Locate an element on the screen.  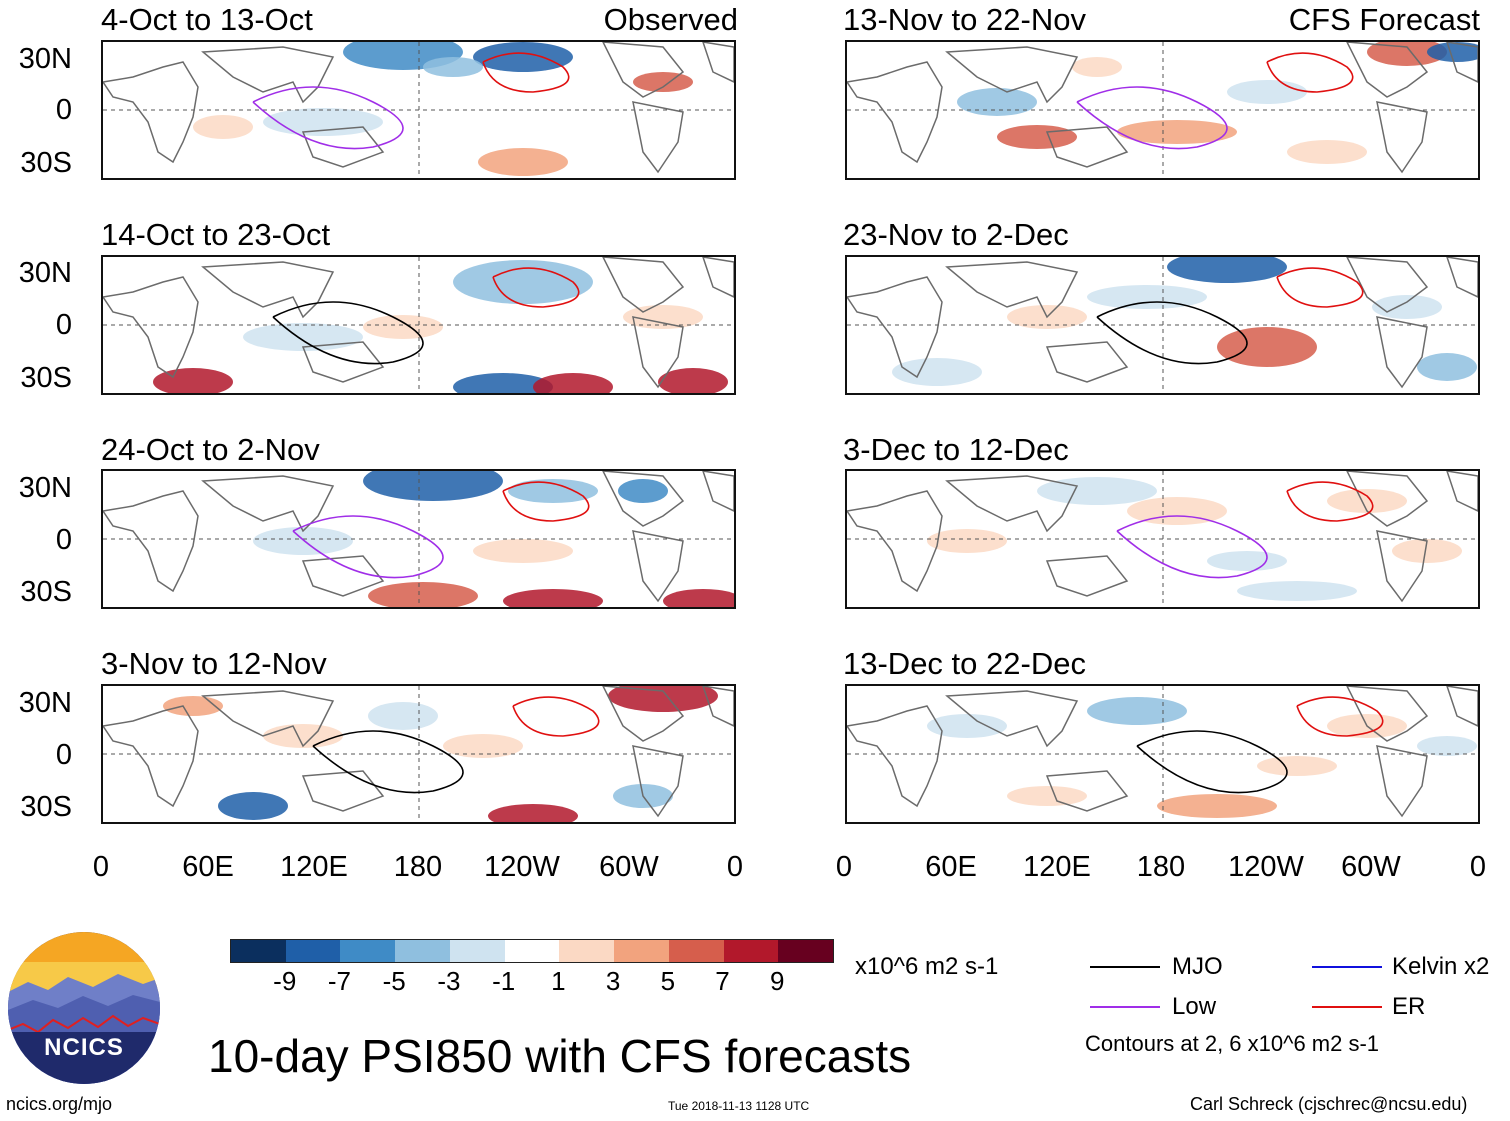
y-label-30n-4: 30N is located at coordinates (45, 703).